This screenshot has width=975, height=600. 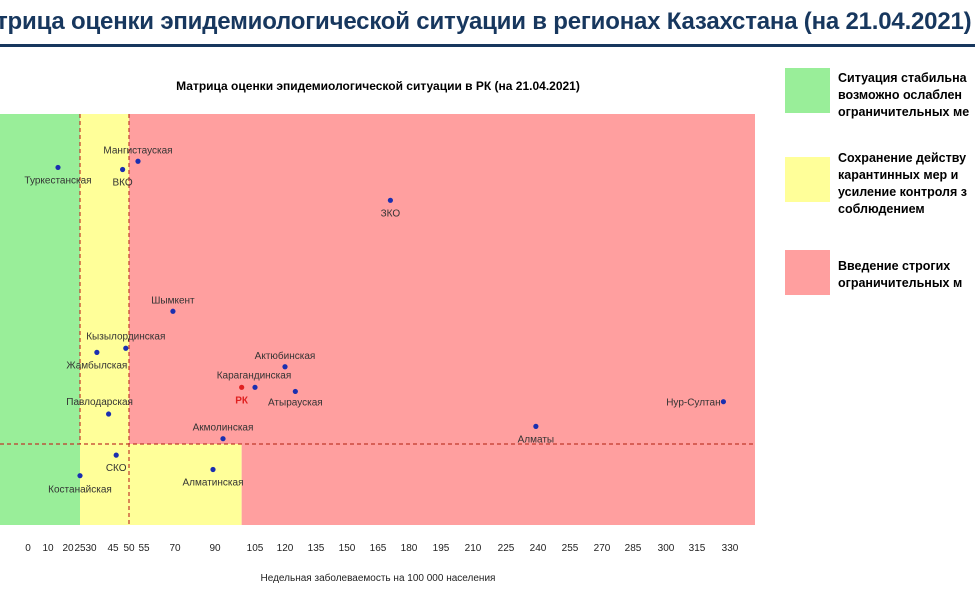 What do you see at coordinates (473, 548) in the screenshot?
I see `x-tick-label: 210` at bounding box center [473, 548].